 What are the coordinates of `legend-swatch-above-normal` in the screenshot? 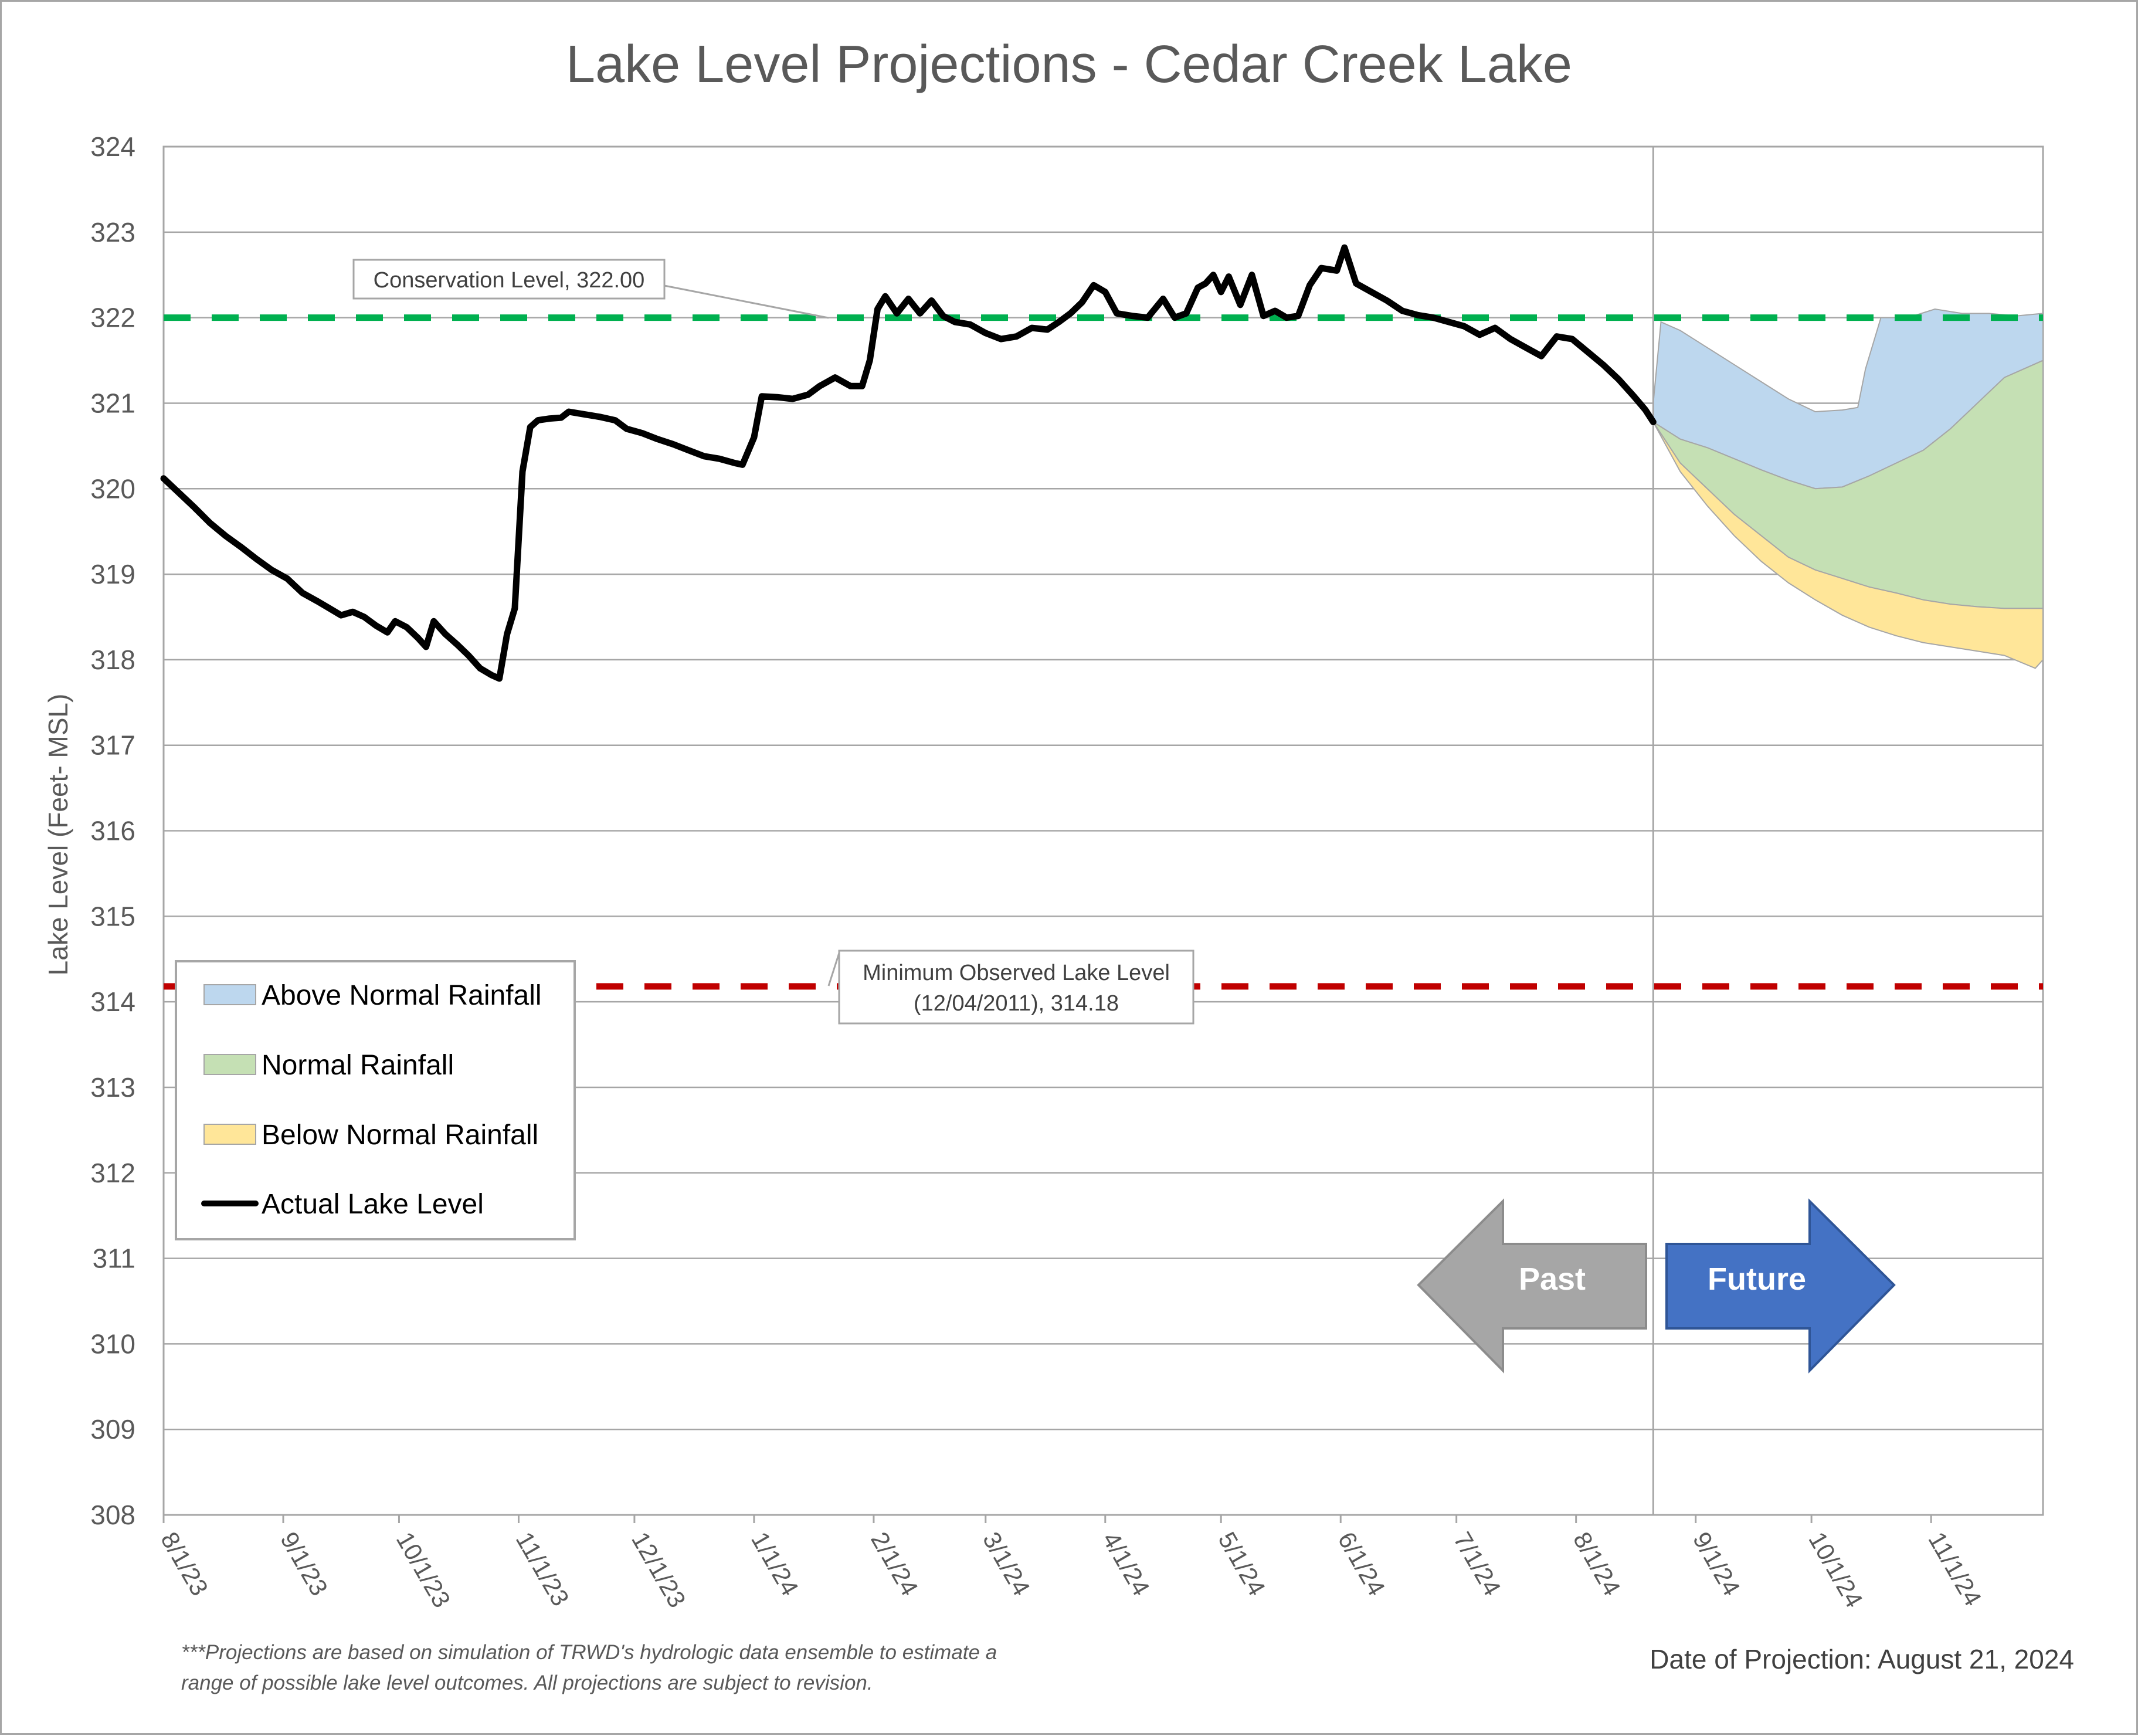 It's located at (230, 994).